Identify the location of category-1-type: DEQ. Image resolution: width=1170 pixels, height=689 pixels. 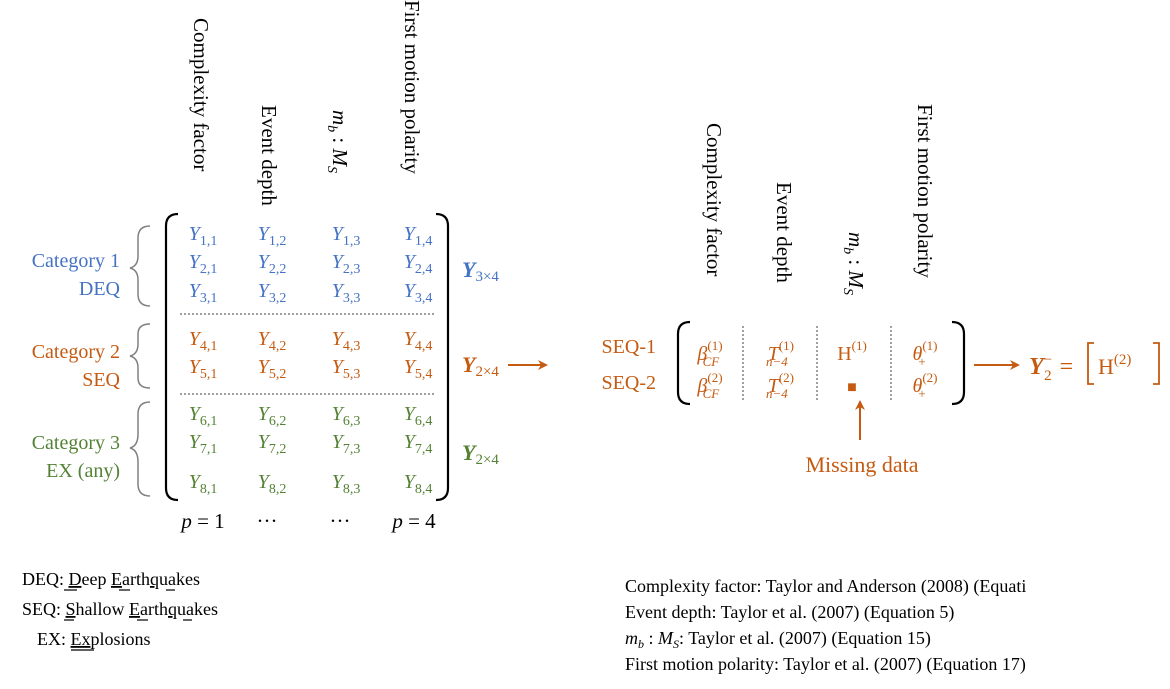
(100, 289).